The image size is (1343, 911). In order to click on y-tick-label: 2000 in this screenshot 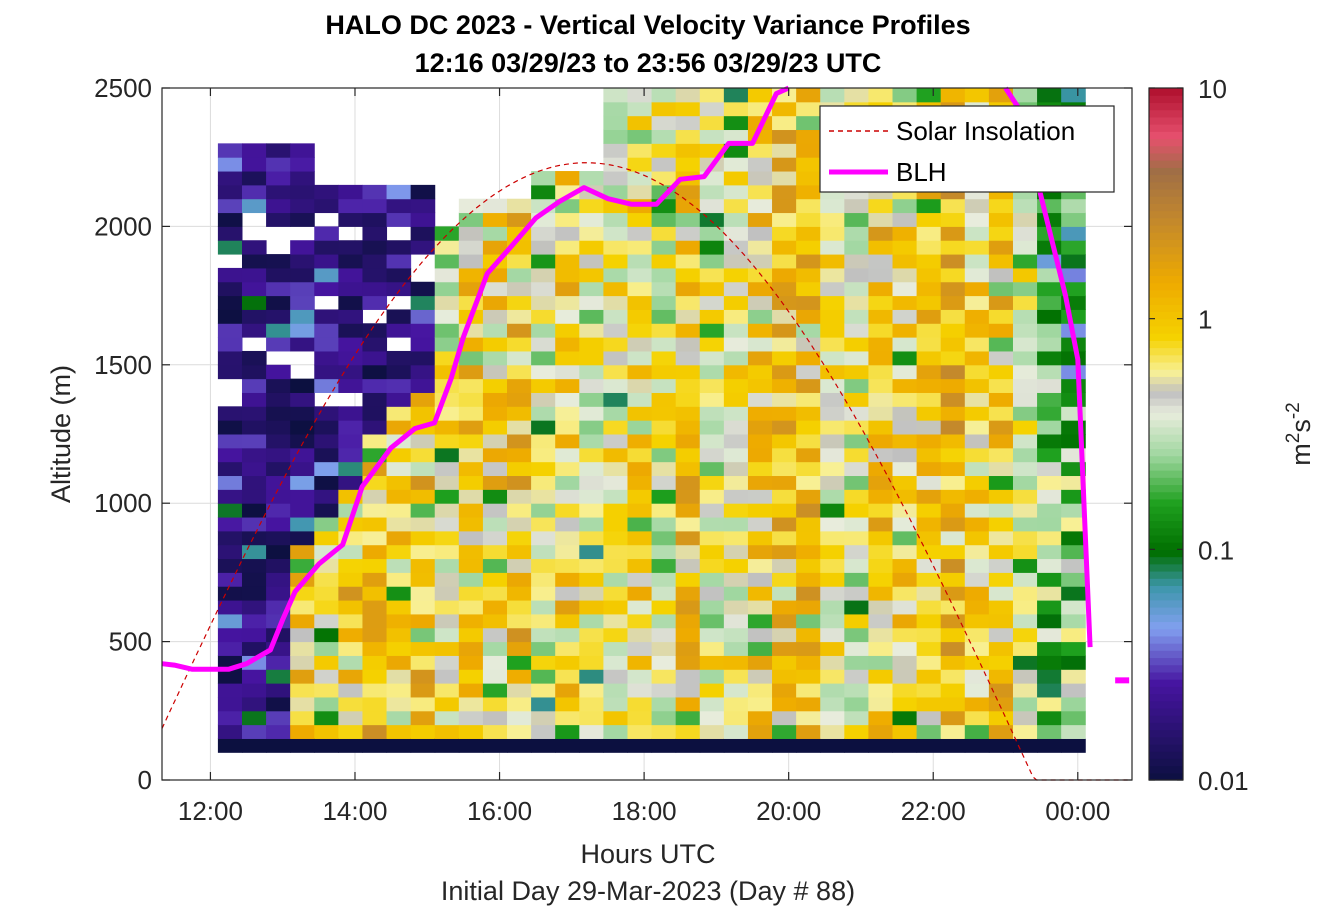, I will do `click(123, 226)`.